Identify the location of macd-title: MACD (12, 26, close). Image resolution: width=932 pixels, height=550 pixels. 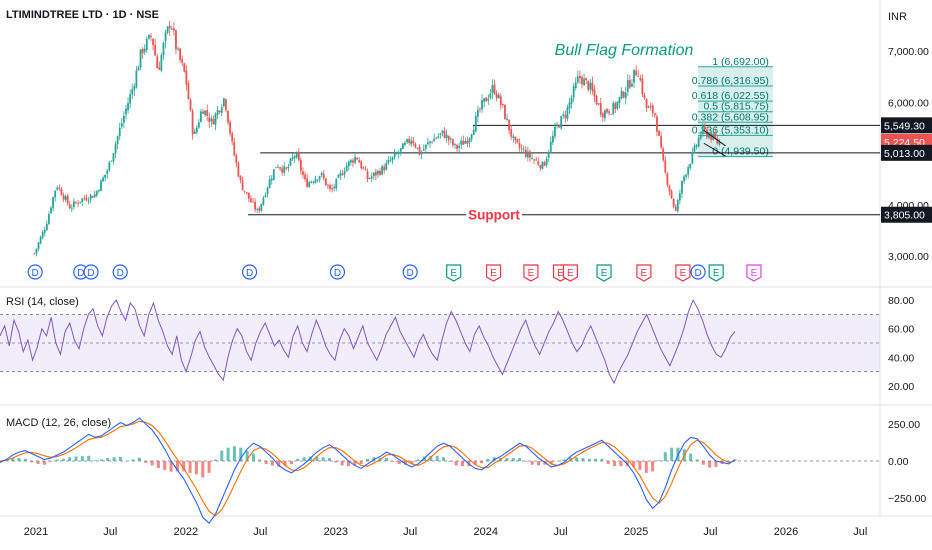
(58, 423).